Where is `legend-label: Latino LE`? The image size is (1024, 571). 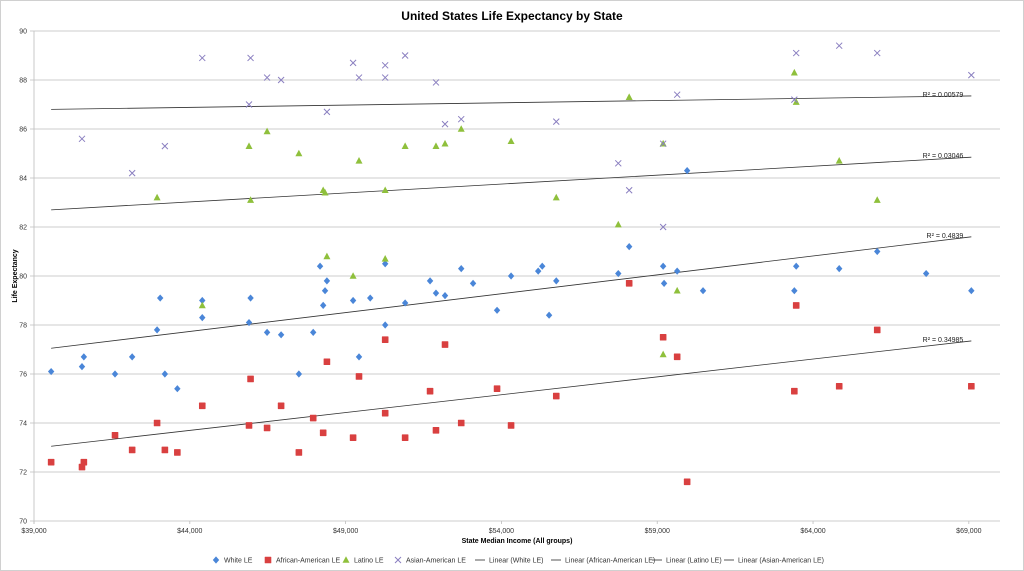 legend-label: Latino LE is located at coordinates (369, 561).